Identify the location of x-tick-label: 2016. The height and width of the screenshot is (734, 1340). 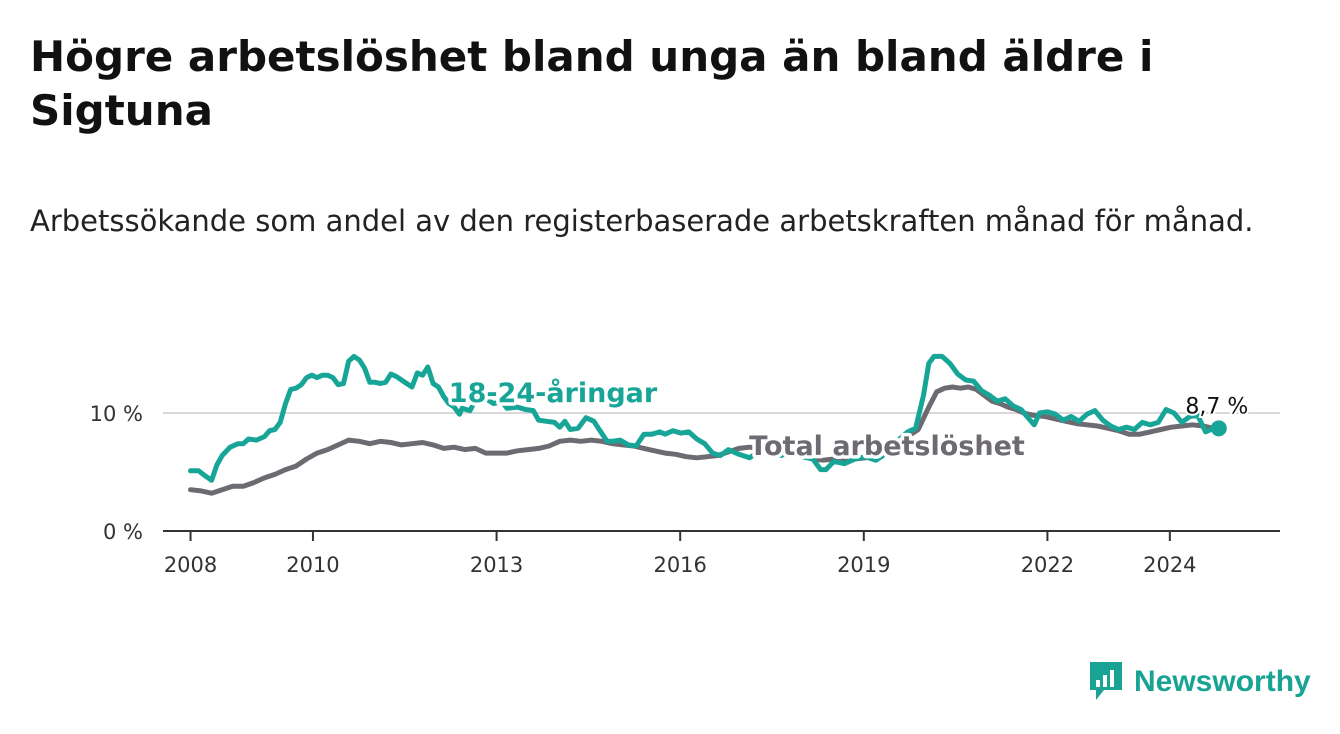
(679, 565).